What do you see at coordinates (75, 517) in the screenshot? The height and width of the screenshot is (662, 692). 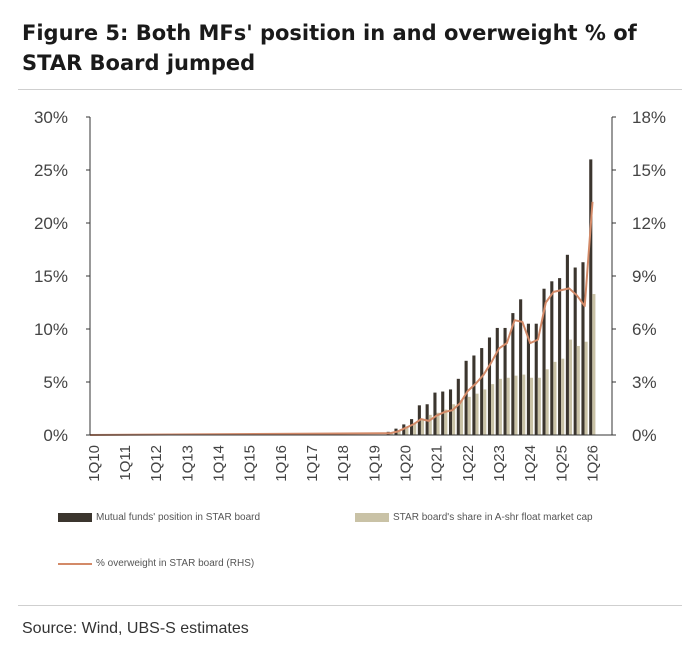 I see `legend-swatch-mf` at bounding box center [75, 517].